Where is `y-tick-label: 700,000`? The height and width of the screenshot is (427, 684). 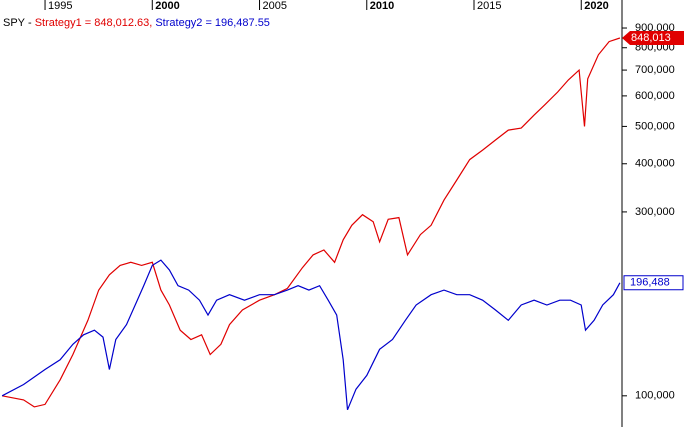
y-tick-label: 700,000 is located at coordinates (655, 70).